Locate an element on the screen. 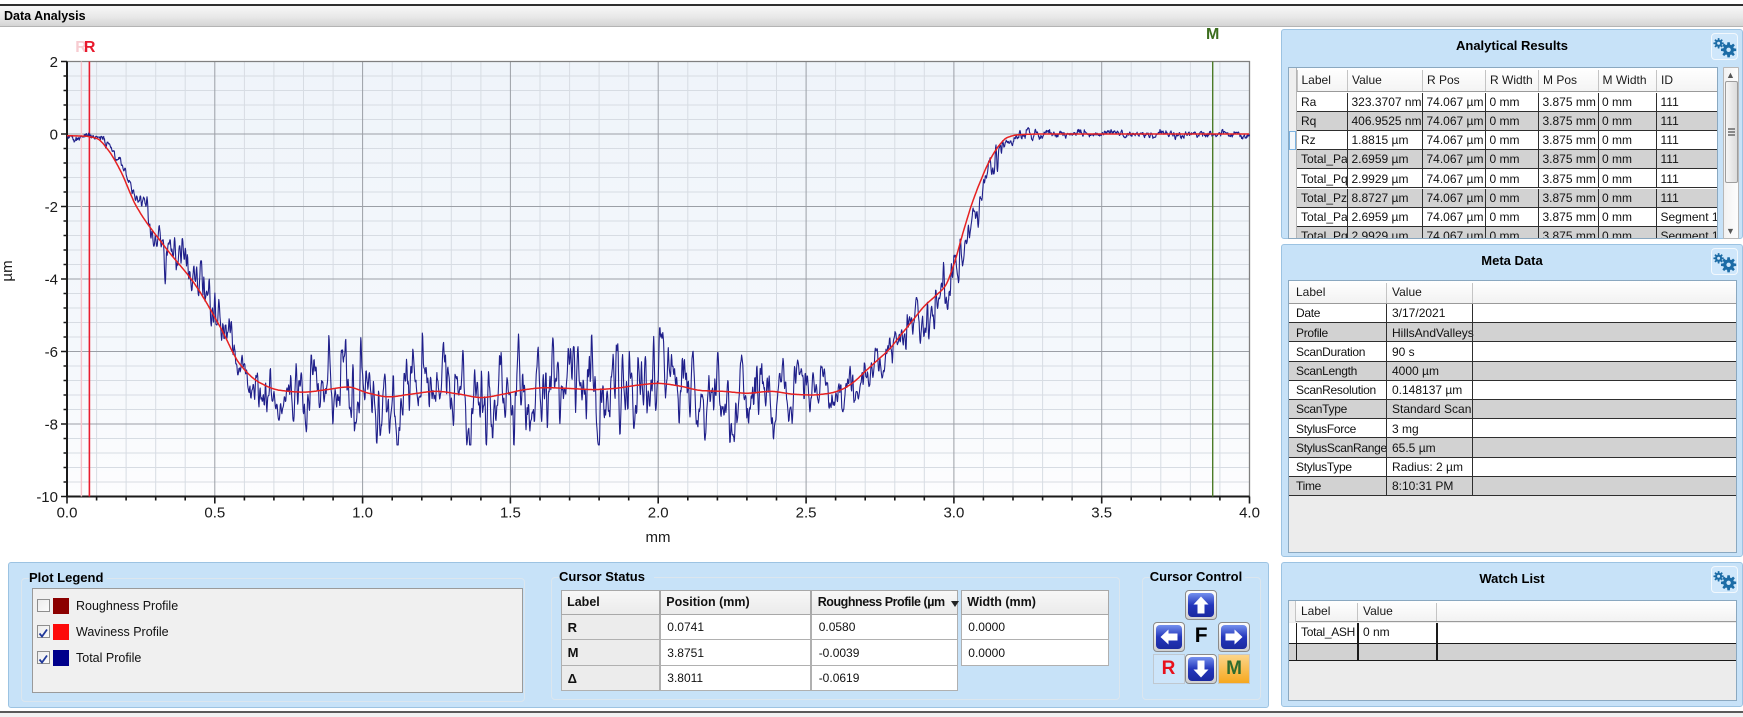 This screenshot has height=717, width=1743. svg-text: -4 is located at coordinates (51, 280).